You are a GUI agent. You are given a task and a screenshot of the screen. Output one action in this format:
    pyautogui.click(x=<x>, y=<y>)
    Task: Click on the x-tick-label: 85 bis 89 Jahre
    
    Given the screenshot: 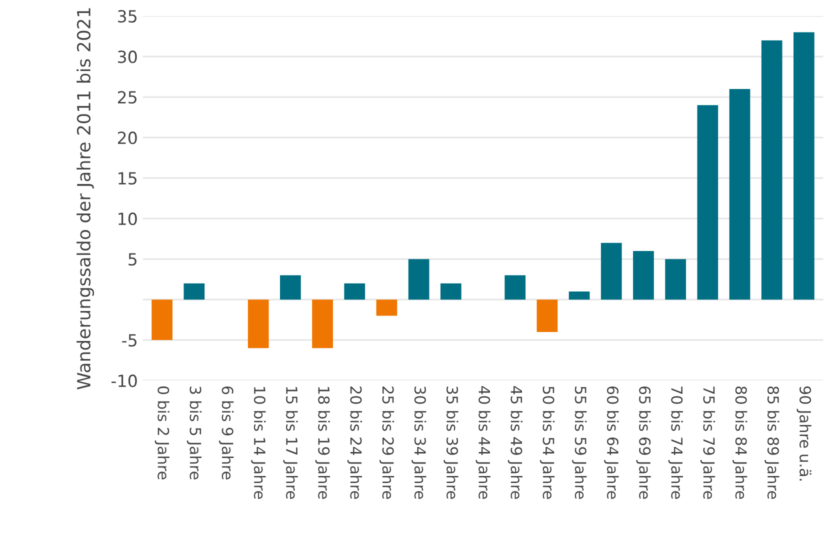 What is the action you would take?
    pyautogui.click(x=772, y=442)
    